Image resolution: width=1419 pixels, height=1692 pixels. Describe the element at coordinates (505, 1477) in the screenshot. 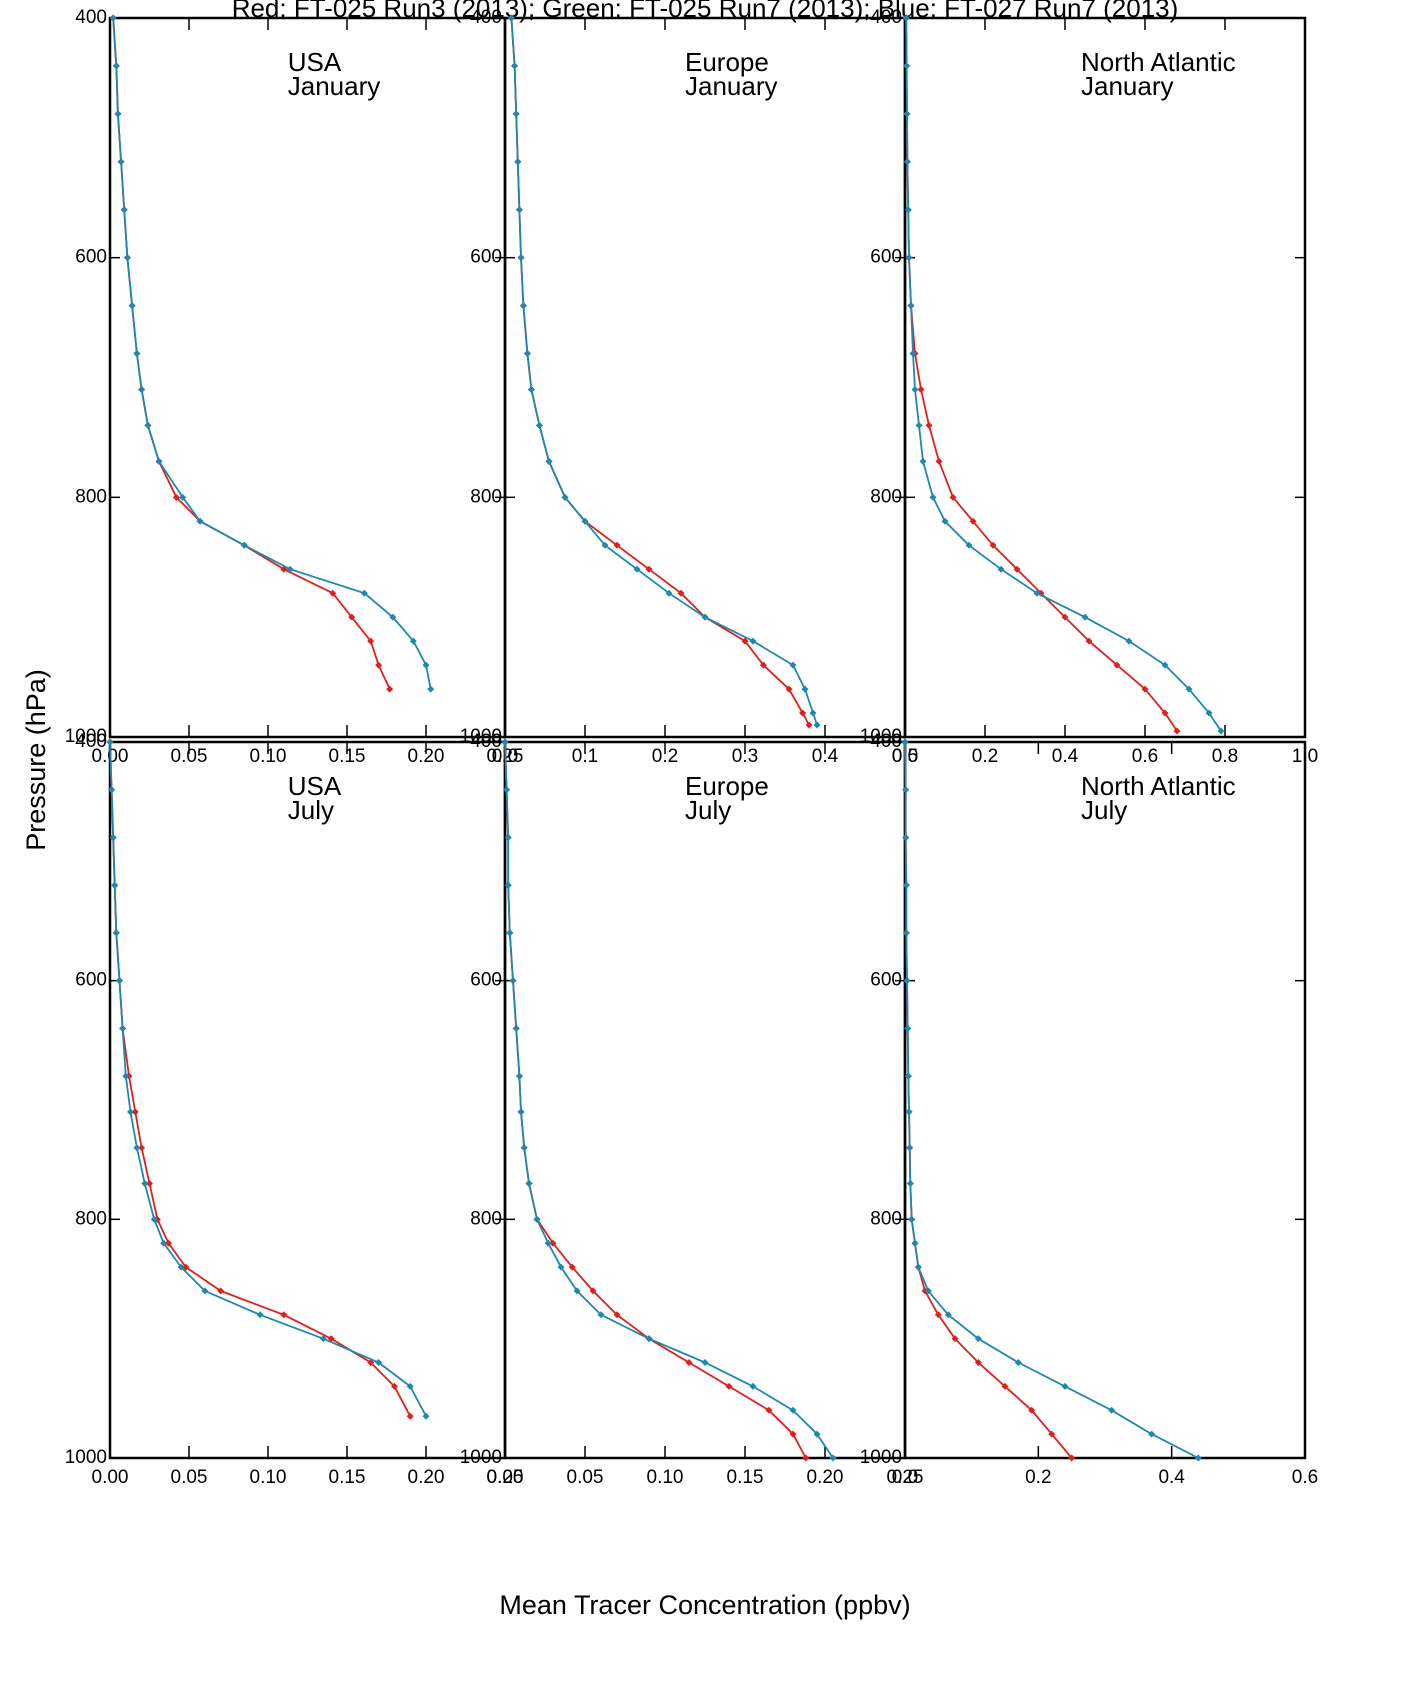

I see `x-tick-label: 0.25` at that location.